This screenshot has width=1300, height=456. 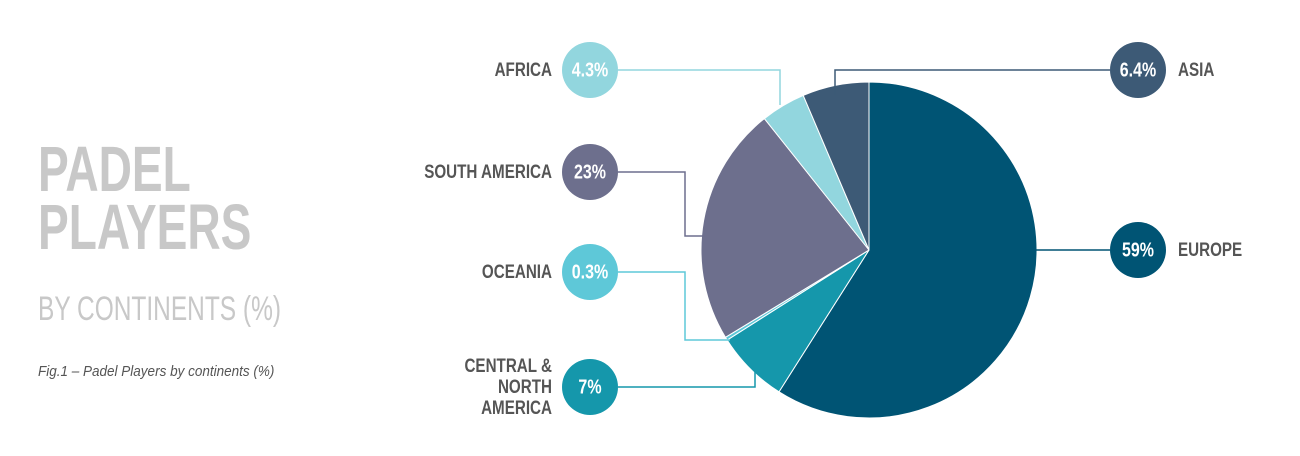 What do you see at coordinates (508, 387) in the screenshot?
I see `category-label: CENTRAL & NORTH AMERICA` at bounding box center [508, 387].